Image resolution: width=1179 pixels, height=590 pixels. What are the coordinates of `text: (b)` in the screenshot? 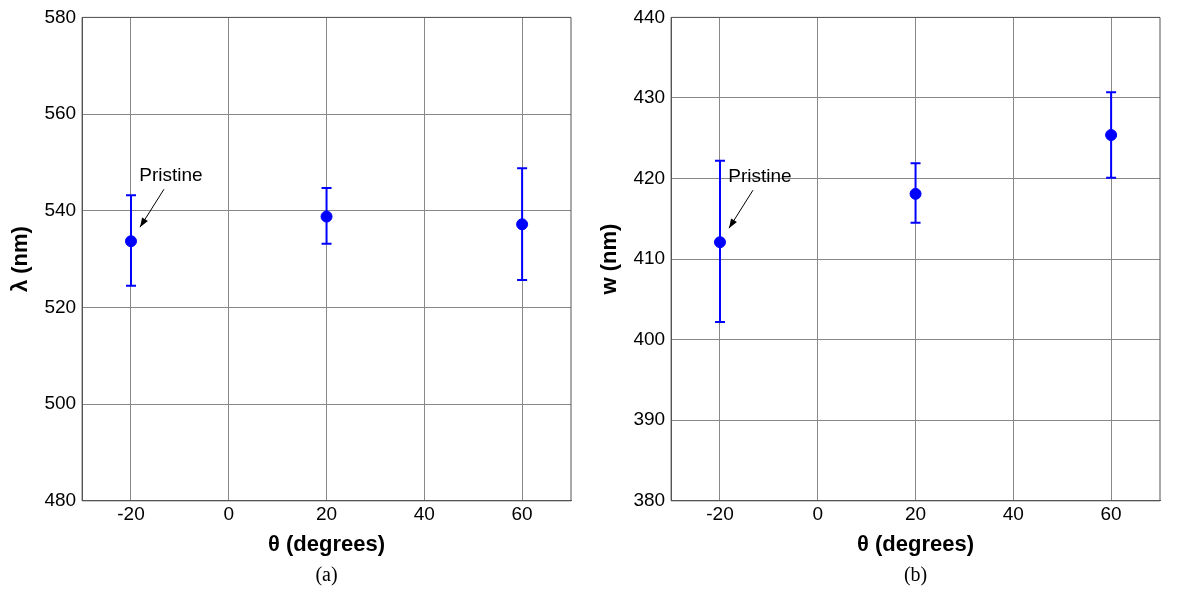 It's located at (915, 575).